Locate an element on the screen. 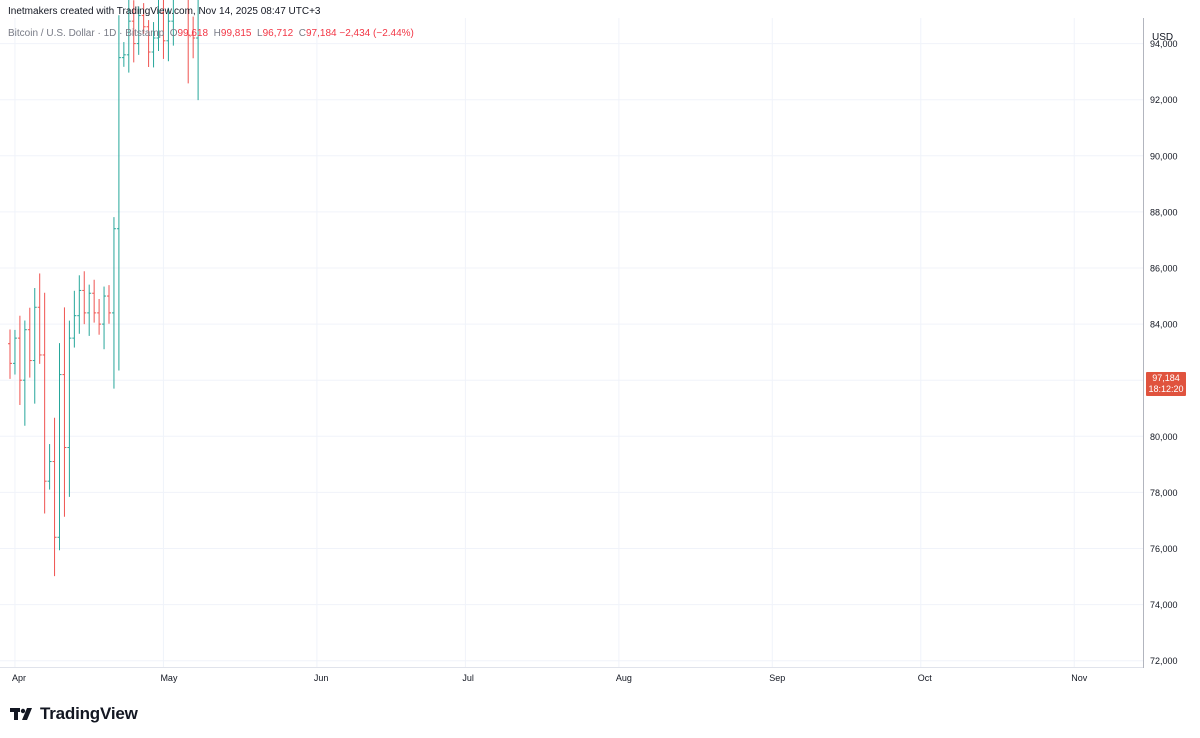  time-tick-label: May is located at coordinates (169, 678).